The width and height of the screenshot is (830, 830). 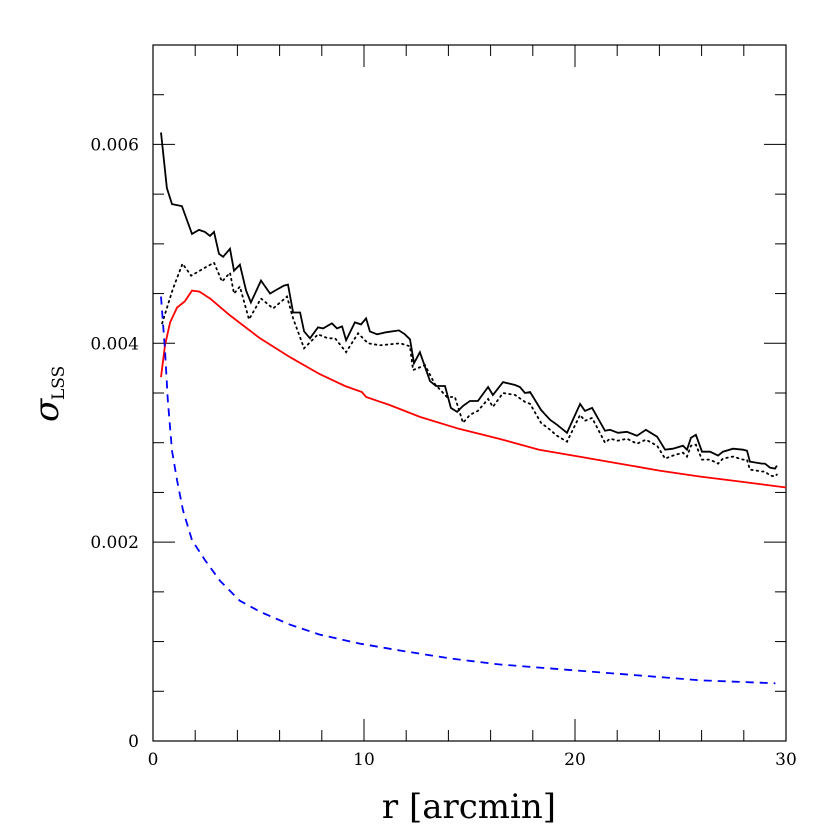 What do you see at coordinates (153, 760) in the screenshot?
I see `x-tick-label: 0` at bounding box center [153, 760].